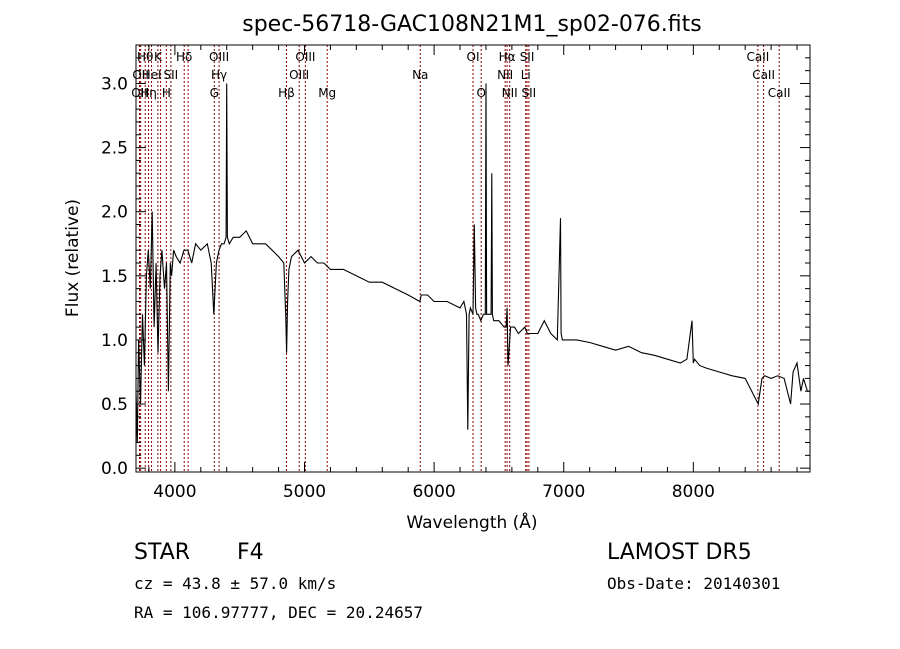  Describe the element at coordinates (679, 552) in the screenshot. I see `survey-name: LAMOST DR5` at that location.